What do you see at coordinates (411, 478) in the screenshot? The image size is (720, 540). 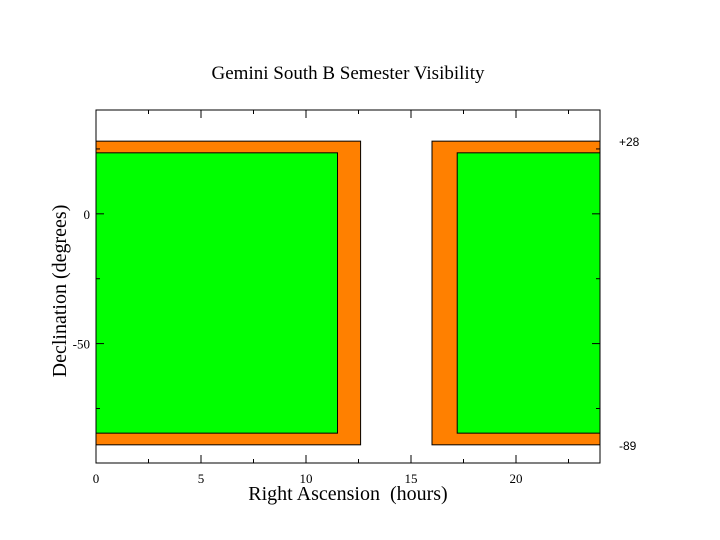 I see `x-tick-label: 15` at bounding box center [411, 478].